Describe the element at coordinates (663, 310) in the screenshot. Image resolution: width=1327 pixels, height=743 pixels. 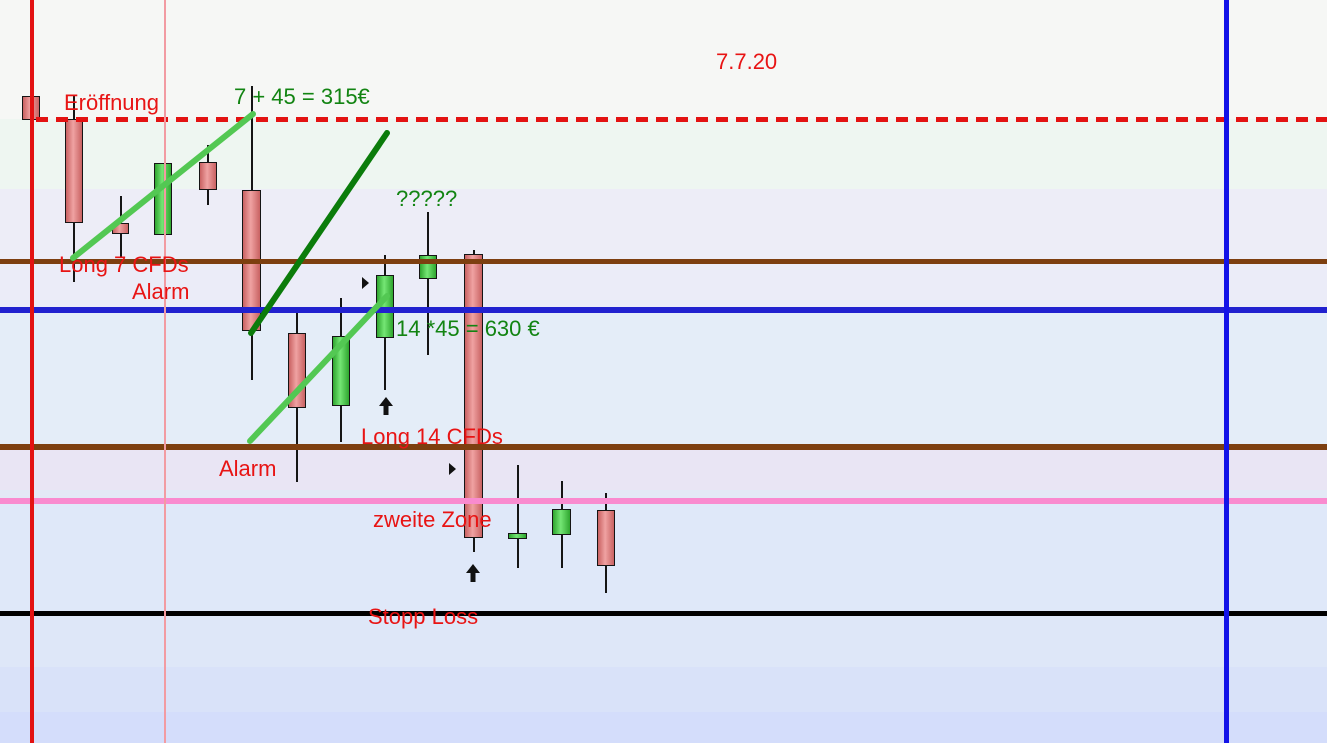
I see `blue-level-line` at that location.